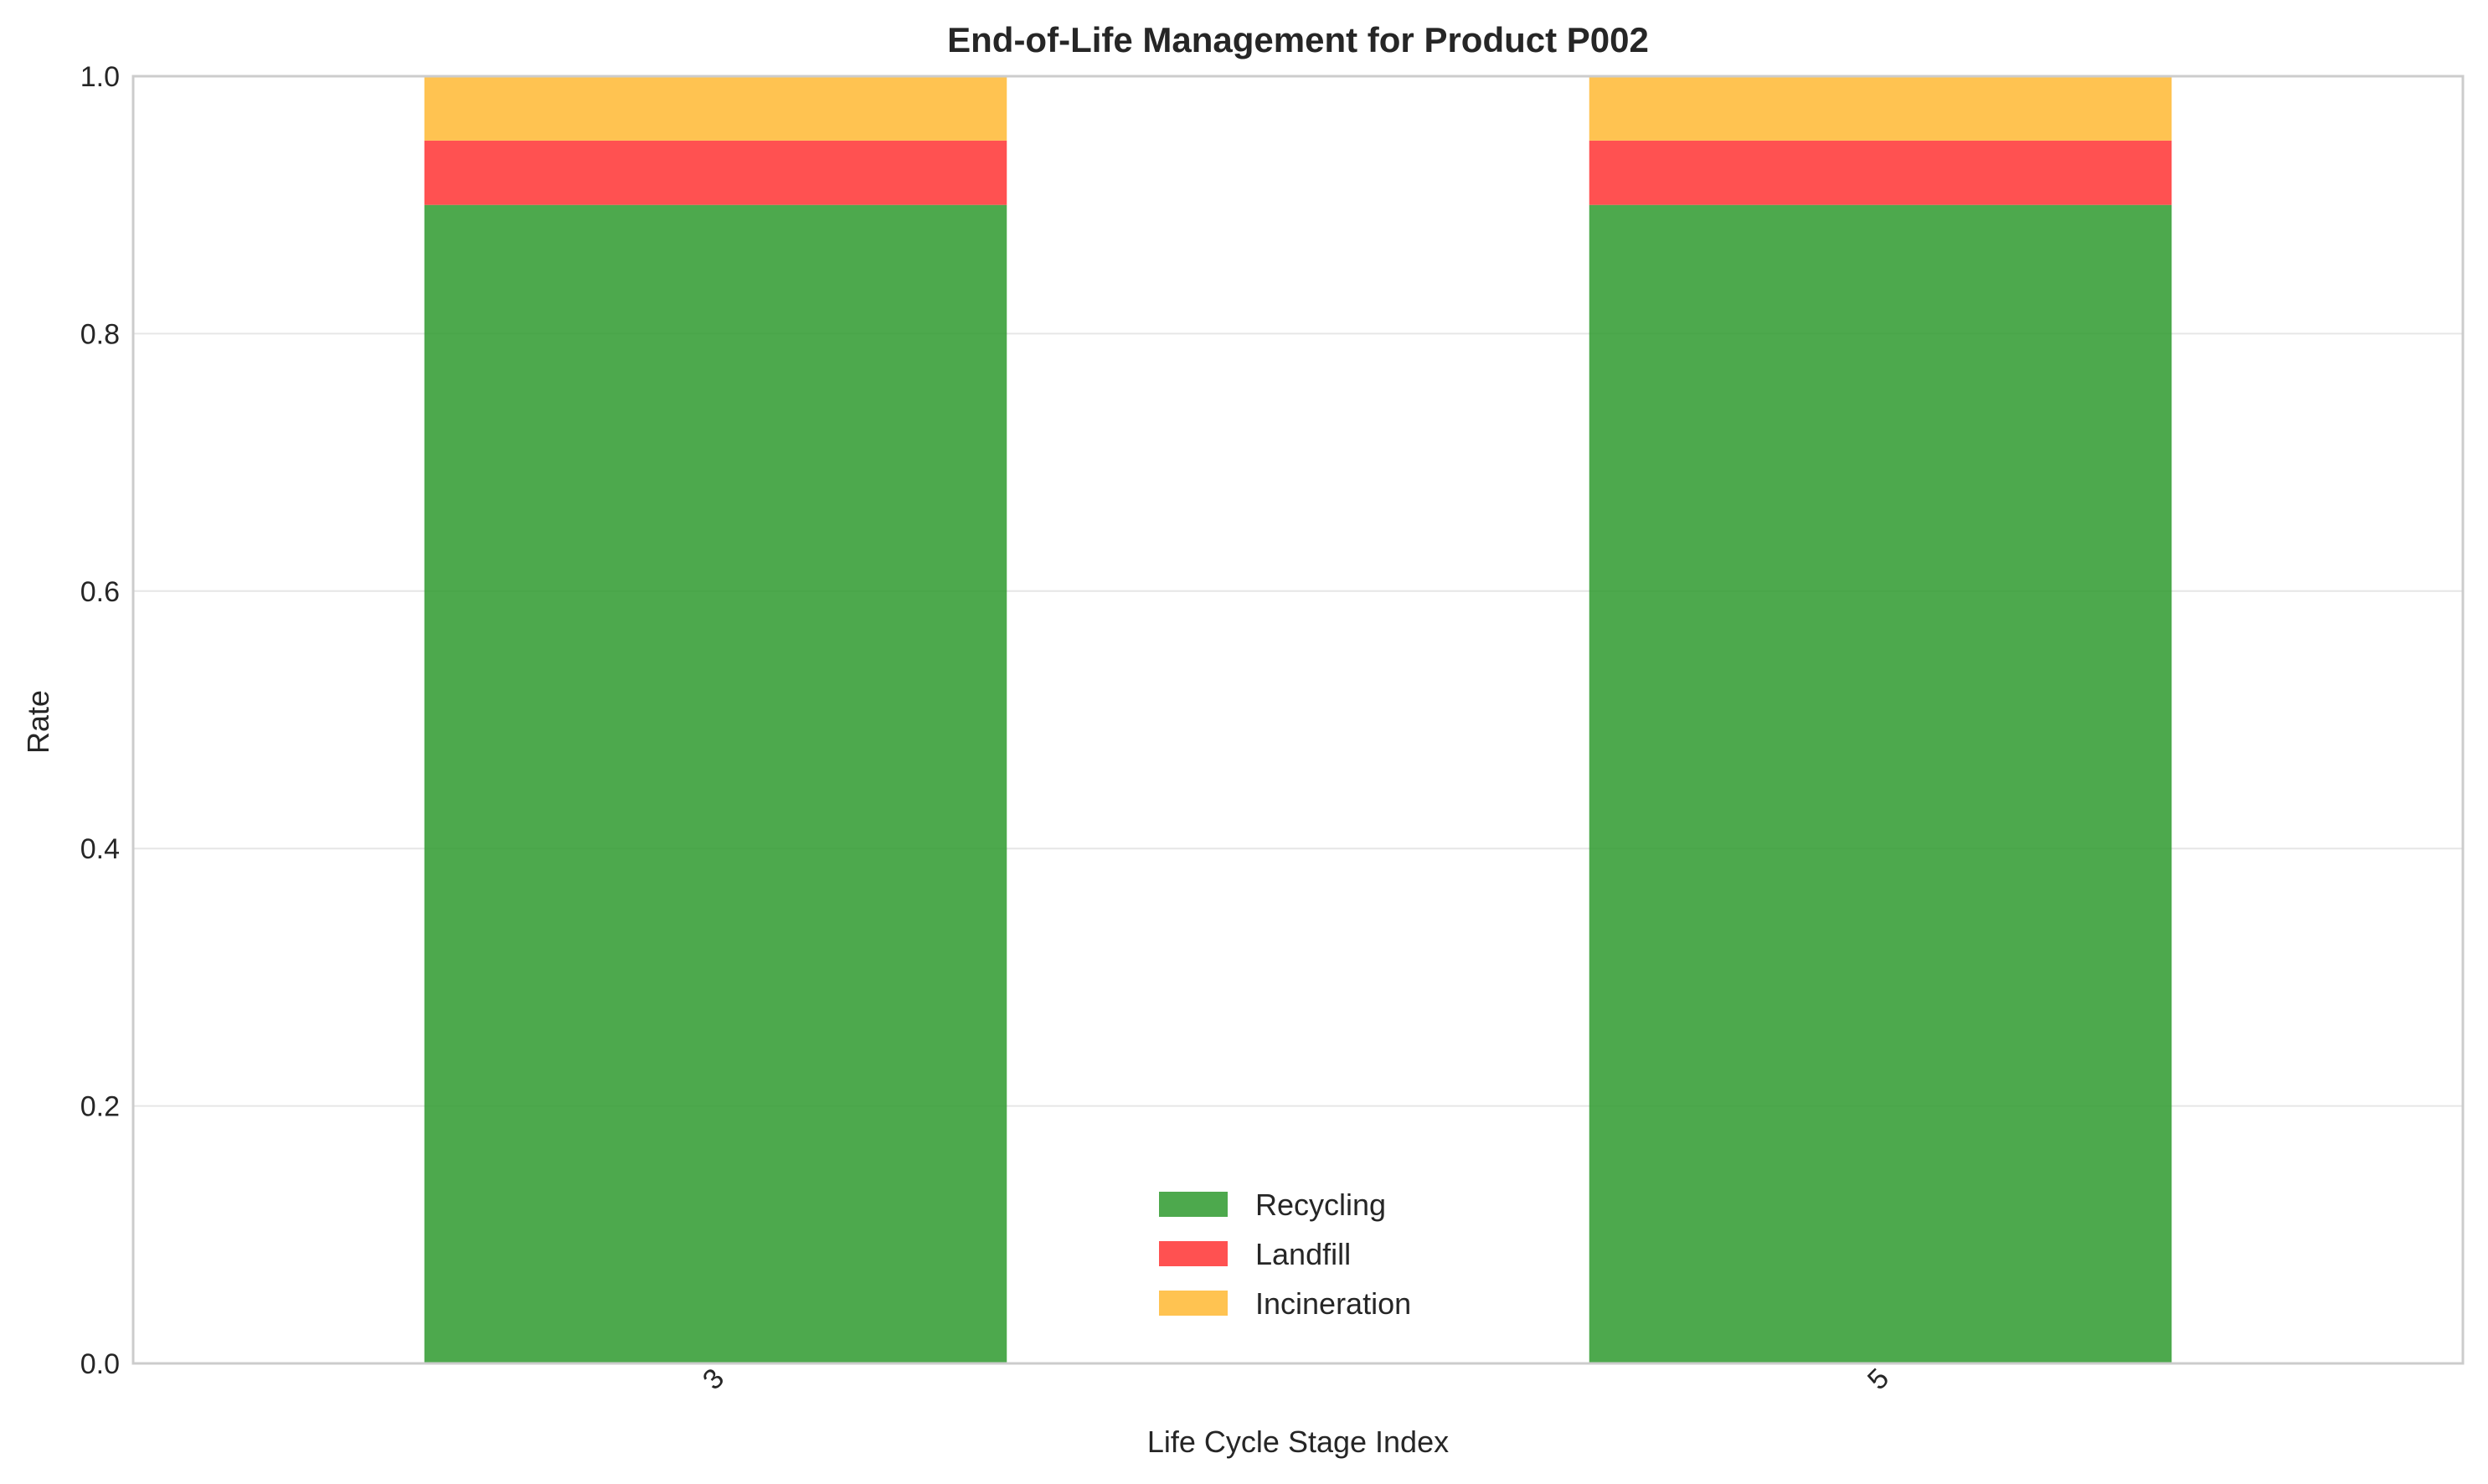  I want to click on x-tick-label: 5, so click(1878, 1379).